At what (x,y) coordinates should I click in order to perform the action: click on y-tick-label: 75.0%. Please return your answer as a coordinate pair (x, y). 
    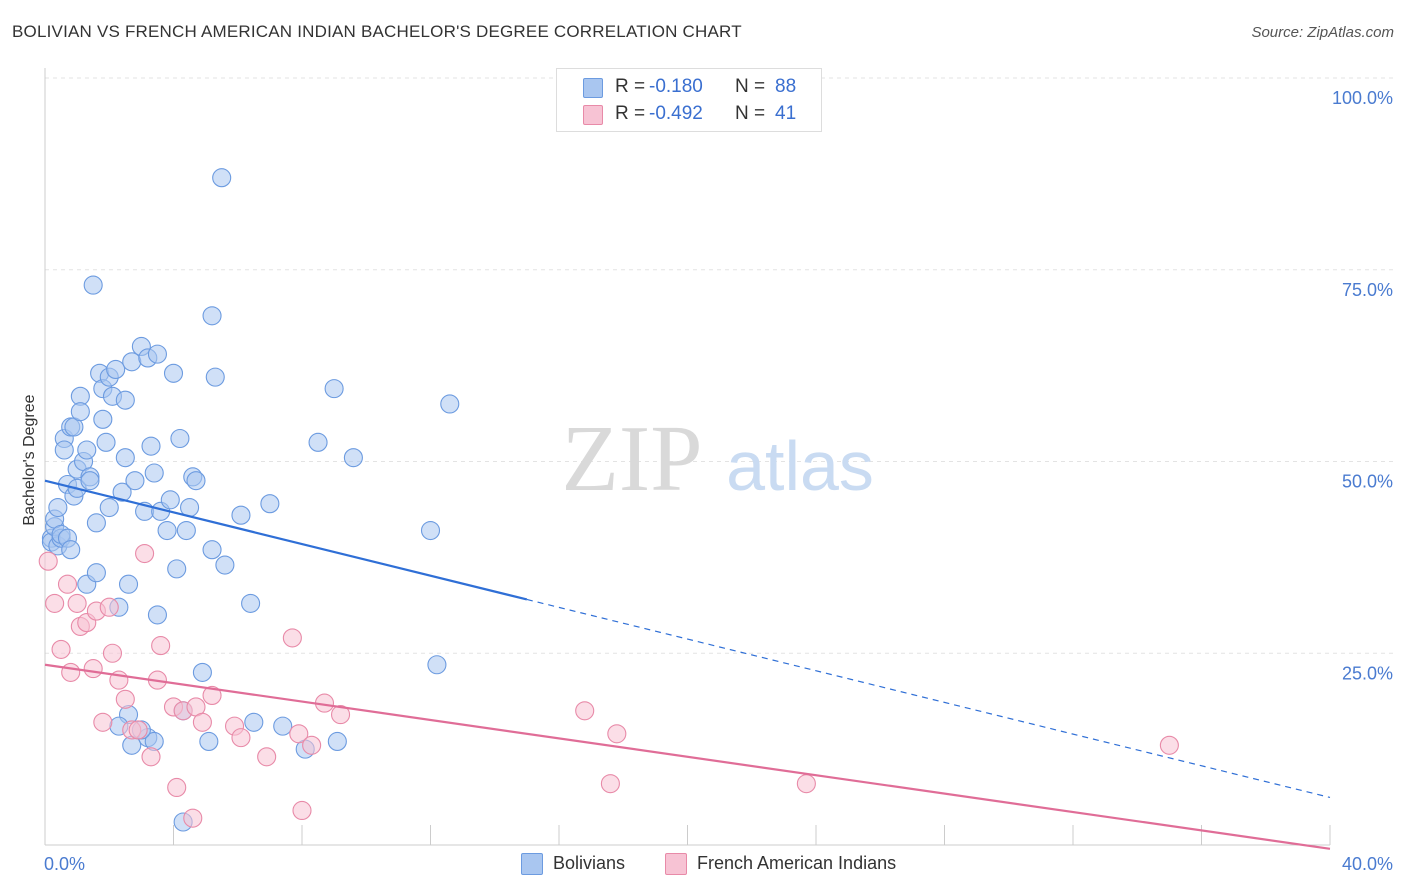
    Looking at the image, I should click on (1367, 290).